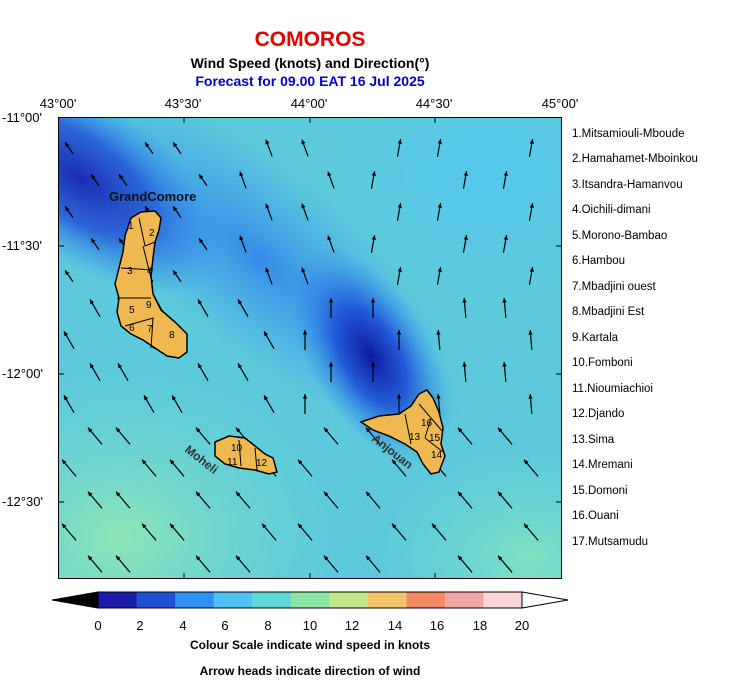 This screenshot has width=750, height=700. Describe the element at coordinates (131, 226) in the screenshot. I see `district-number: 1` at that location.